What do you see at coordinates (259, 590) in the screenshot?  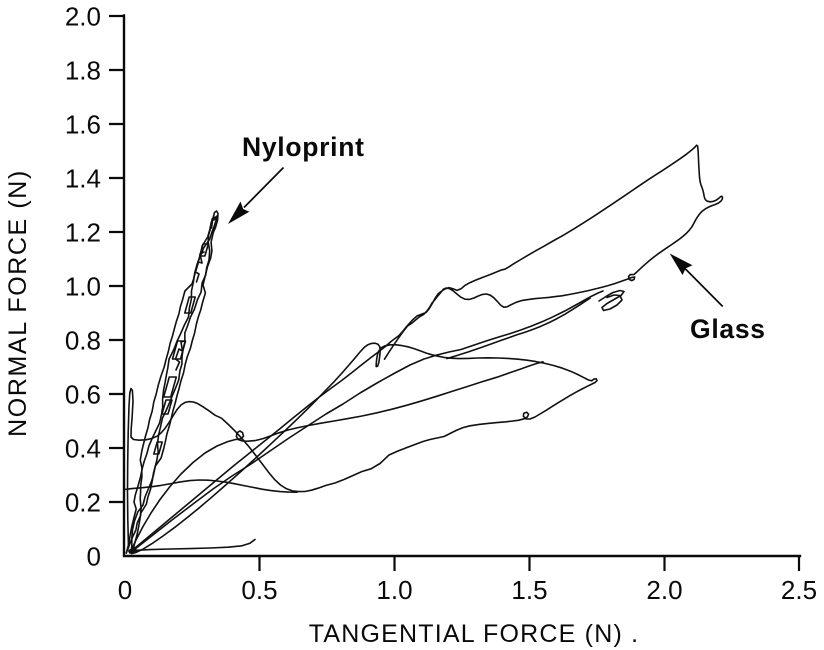 I see `svg-text: 0.5` at bounding box center [259, 590].